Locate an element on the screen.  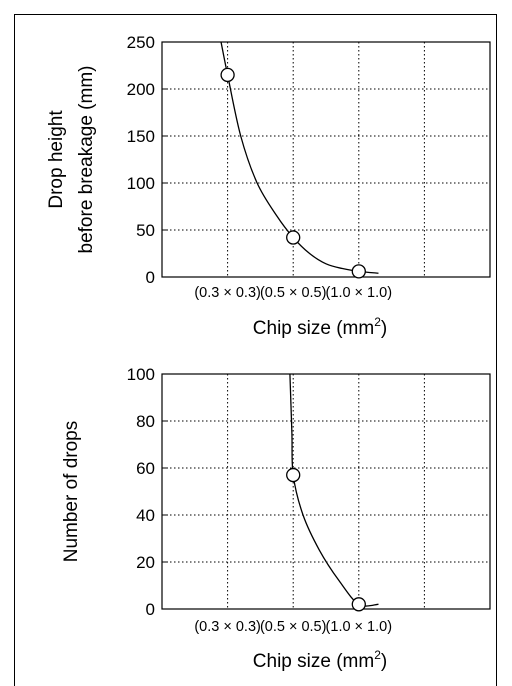
chart-1-ytick-label: 250 is located at coordinates (141, 42).